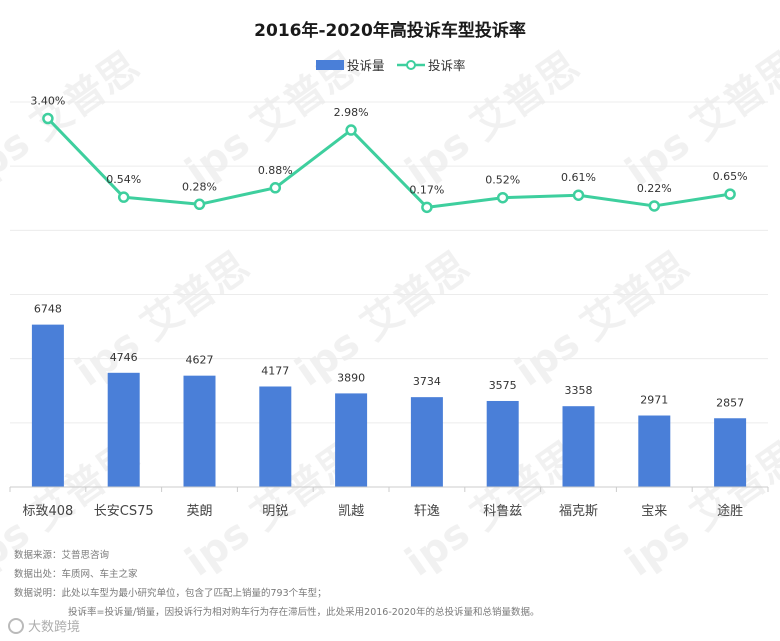  What do you see at coordinates (654, 511) in the screenshot?
I see `x-tick-label: 宝来` at bounding box center [654, 511].